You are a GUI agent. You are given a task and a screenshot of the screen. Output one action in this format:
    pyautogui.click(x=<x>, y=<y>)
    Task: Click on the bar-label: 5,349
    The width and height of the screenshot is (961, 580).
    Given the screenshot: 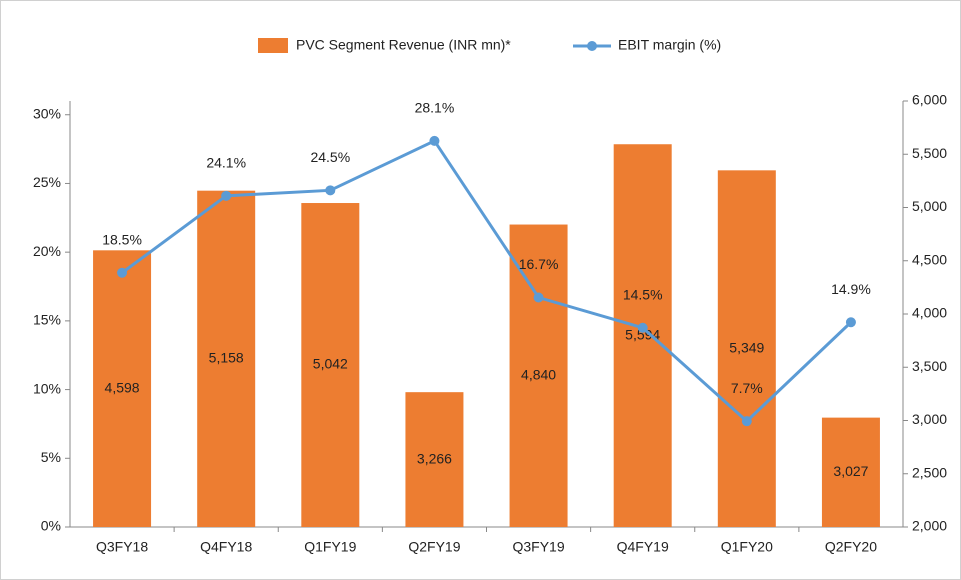 What is the action you would take?
    pyautogui.click(x=746, y=347)
    